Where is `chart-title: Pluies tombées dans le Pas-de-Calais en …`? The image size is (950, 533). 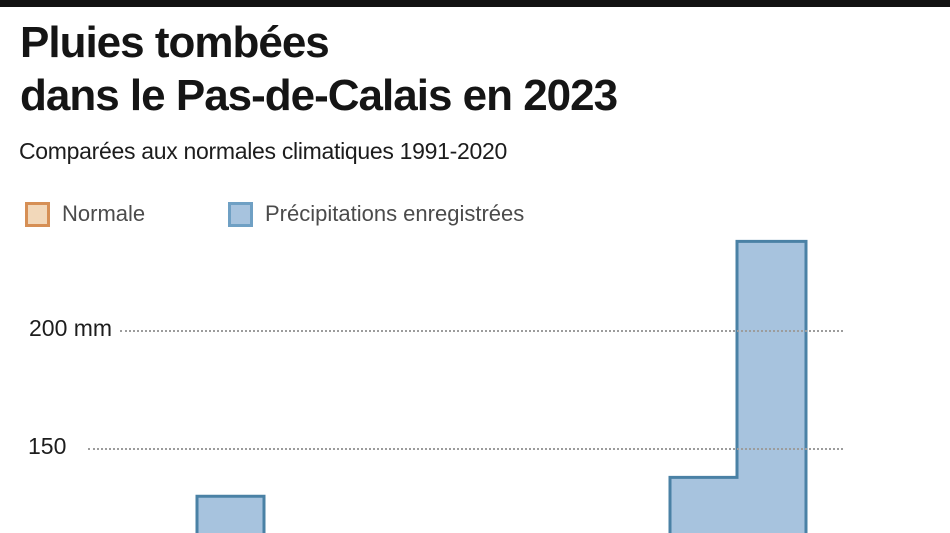
chart-title: Pluies tombées dans le Pas-de-Calais en … is located at coordinates (319, 69).